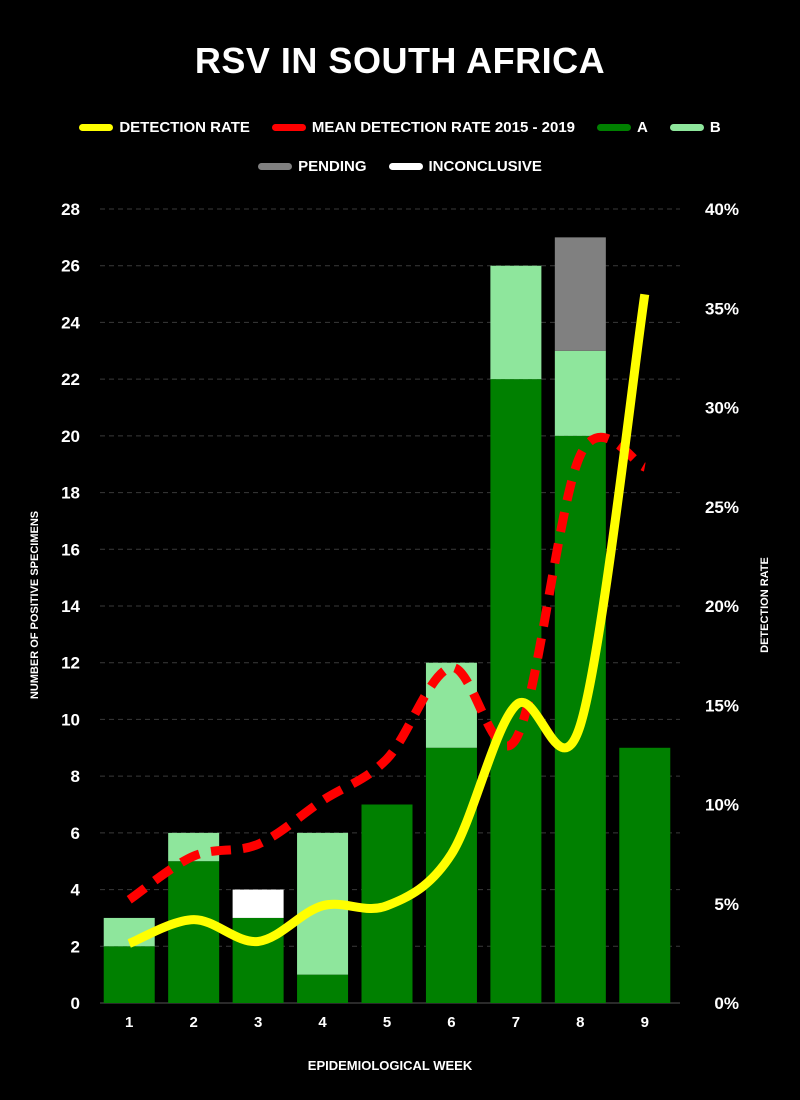 The height and width of the screenshot is (1100, 800). I want to click on legend-swatch-b, so click(686, 127).